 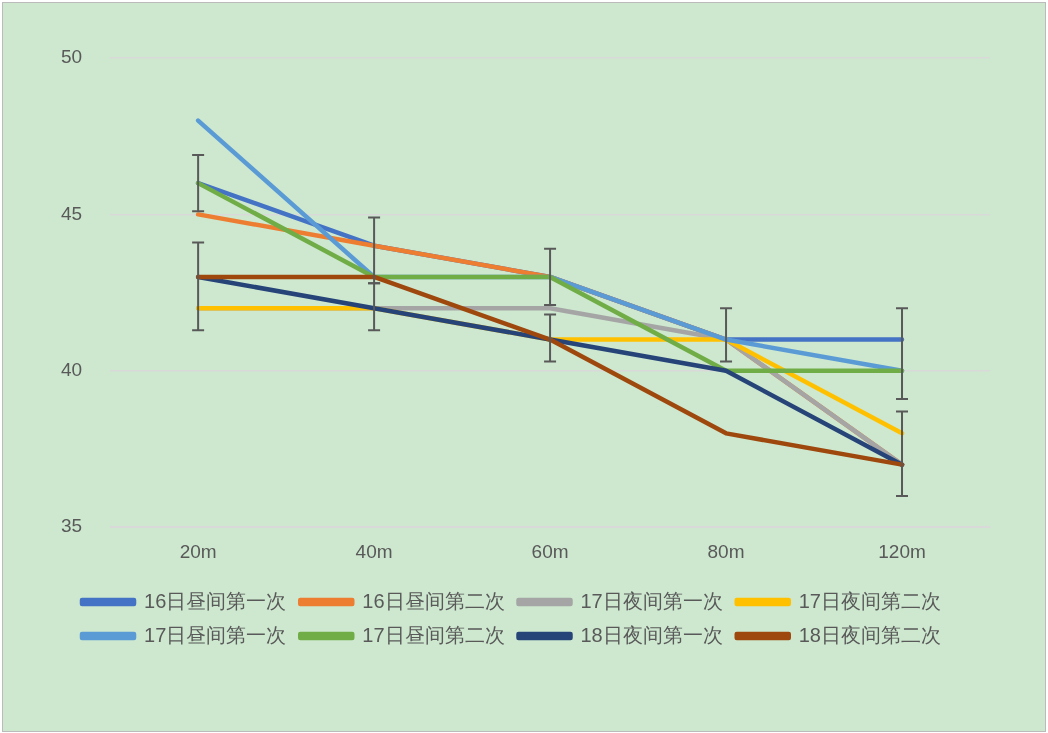 I want to click on legend-label: 17日昼间第二次, so click(x=433, y=634).